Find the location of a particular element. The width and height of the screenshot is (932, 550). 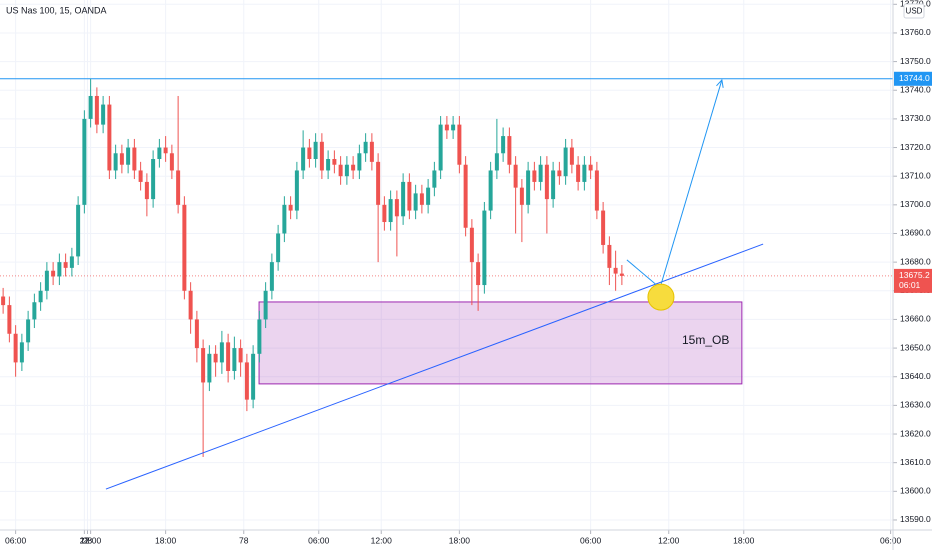

y-tick-label: 13710.0 is located at coordinates (915, 175).